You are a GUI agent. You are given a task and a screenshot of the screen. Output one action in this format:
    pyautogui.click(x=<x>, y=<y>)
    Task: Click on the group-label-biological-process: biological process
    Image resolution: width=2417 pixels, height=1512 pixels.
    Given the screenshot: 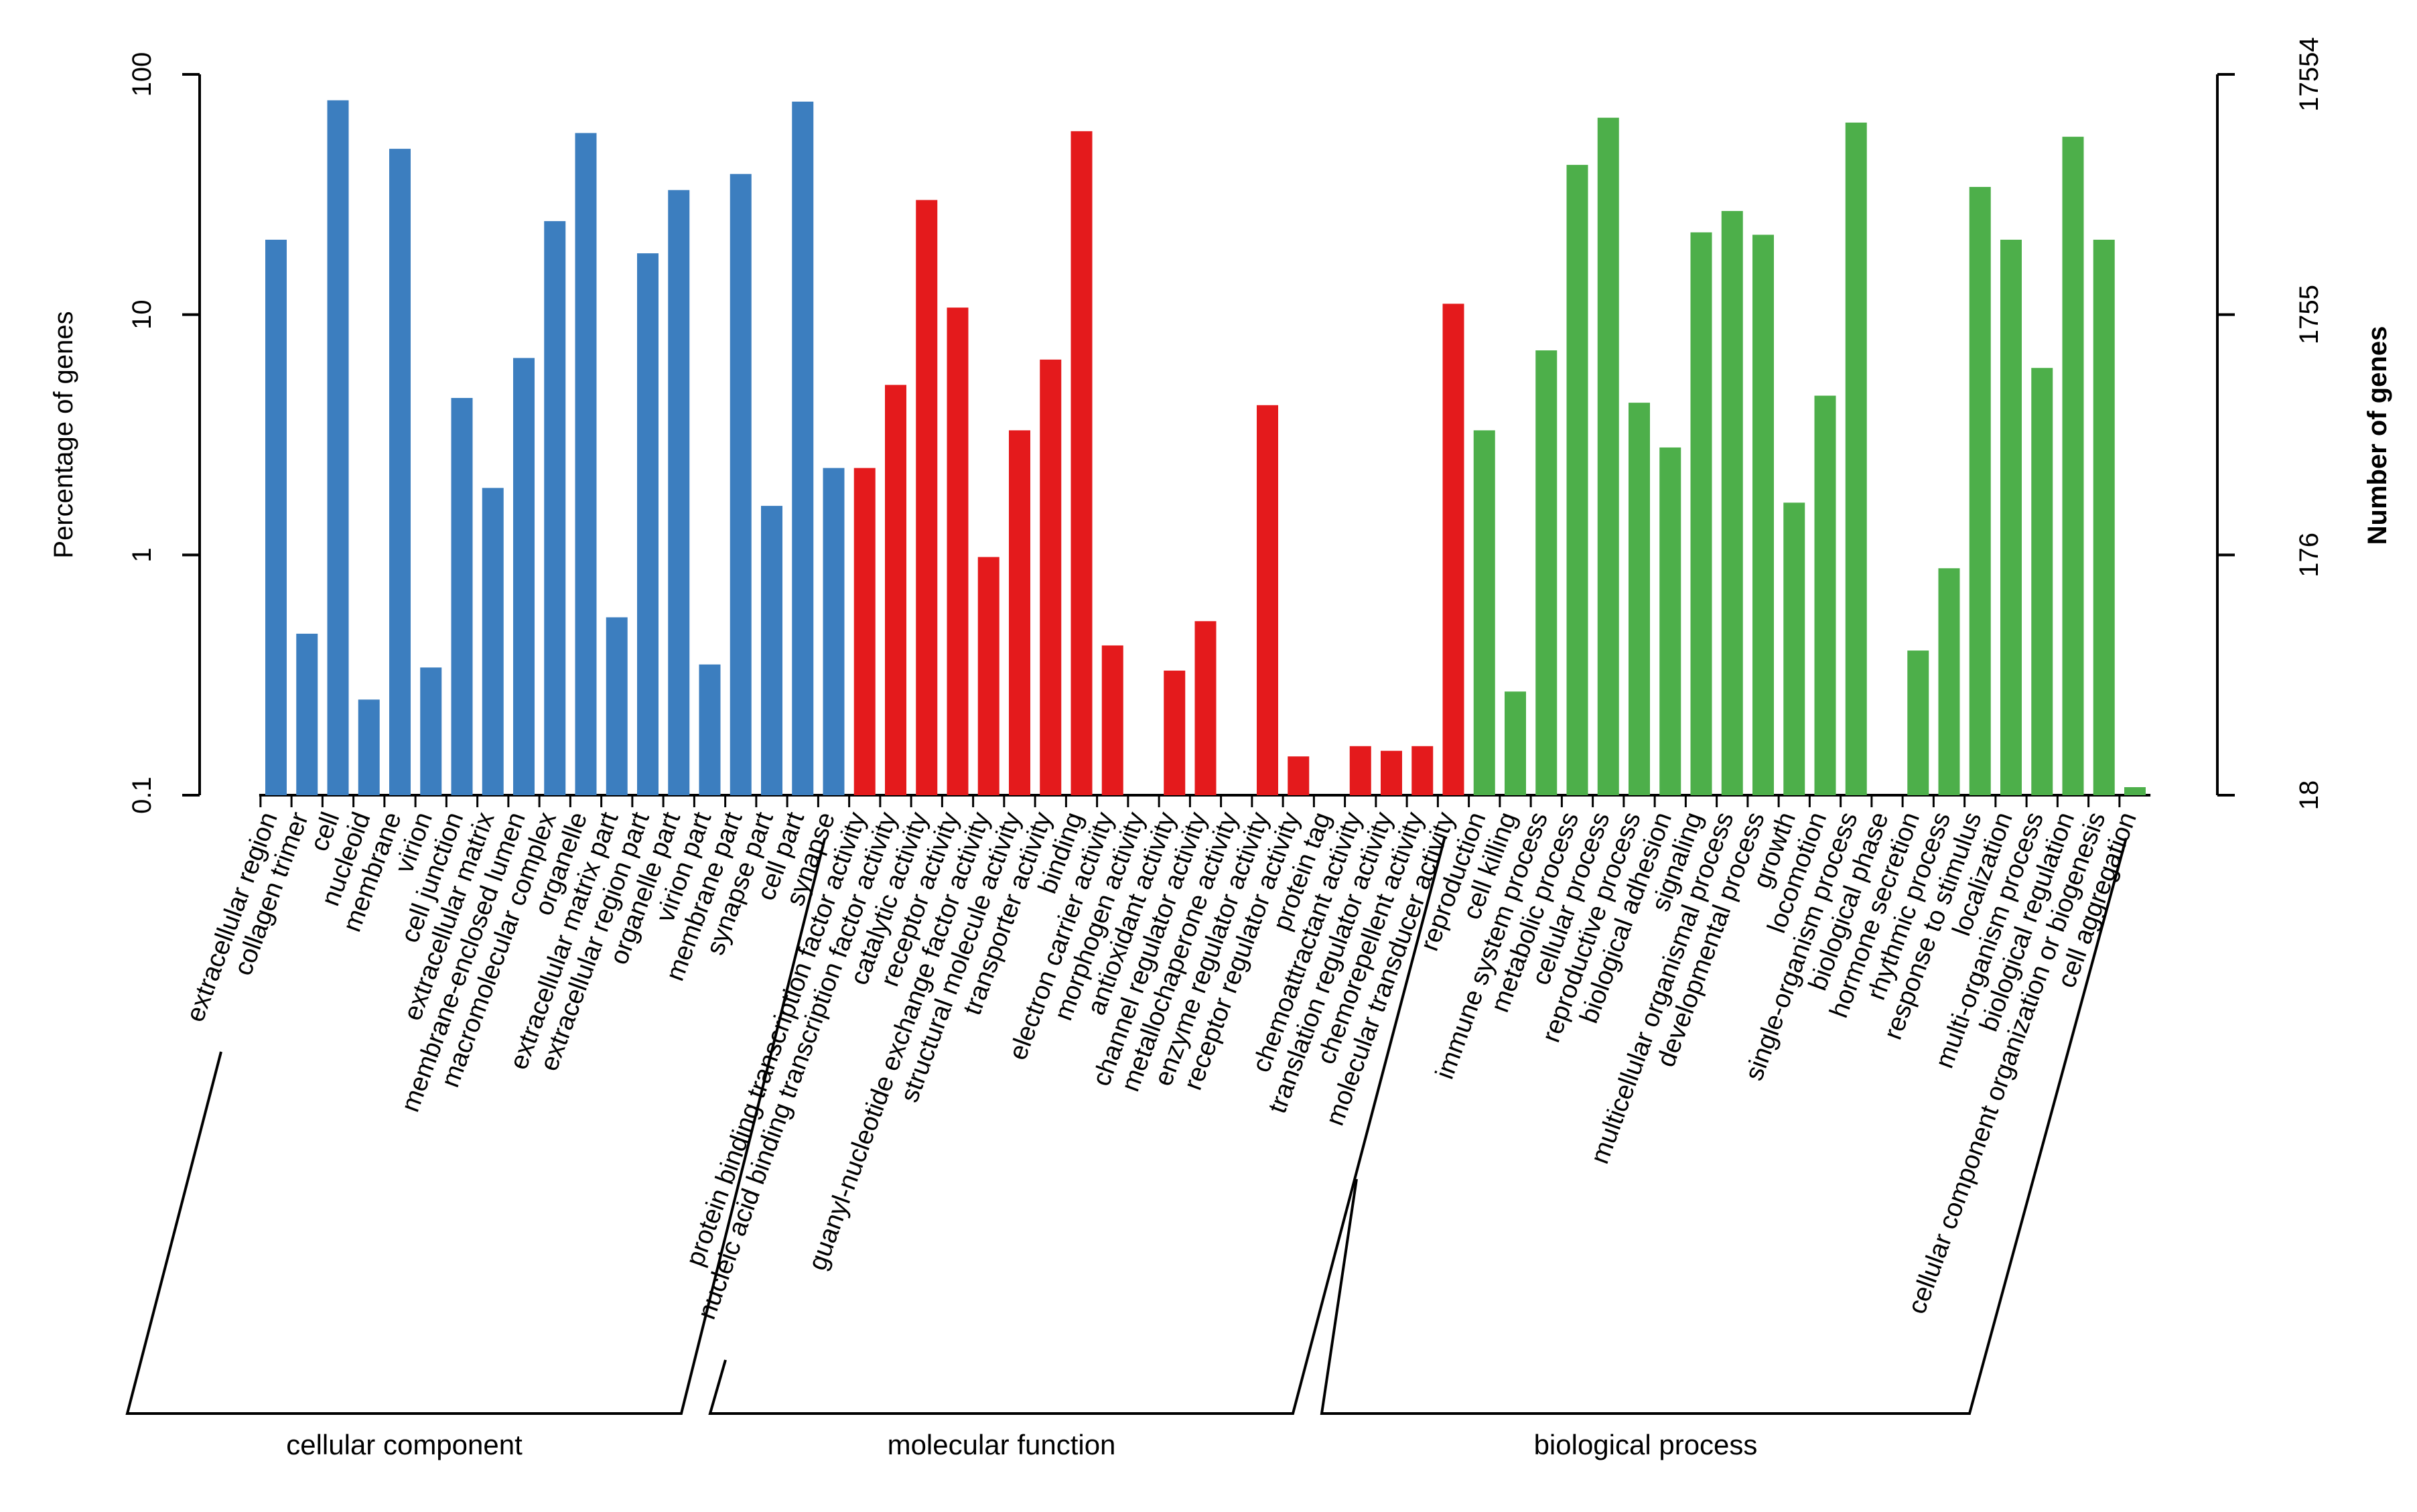 What is the action you would take?
    pyautogui.click(x=1646, y=1444)
    